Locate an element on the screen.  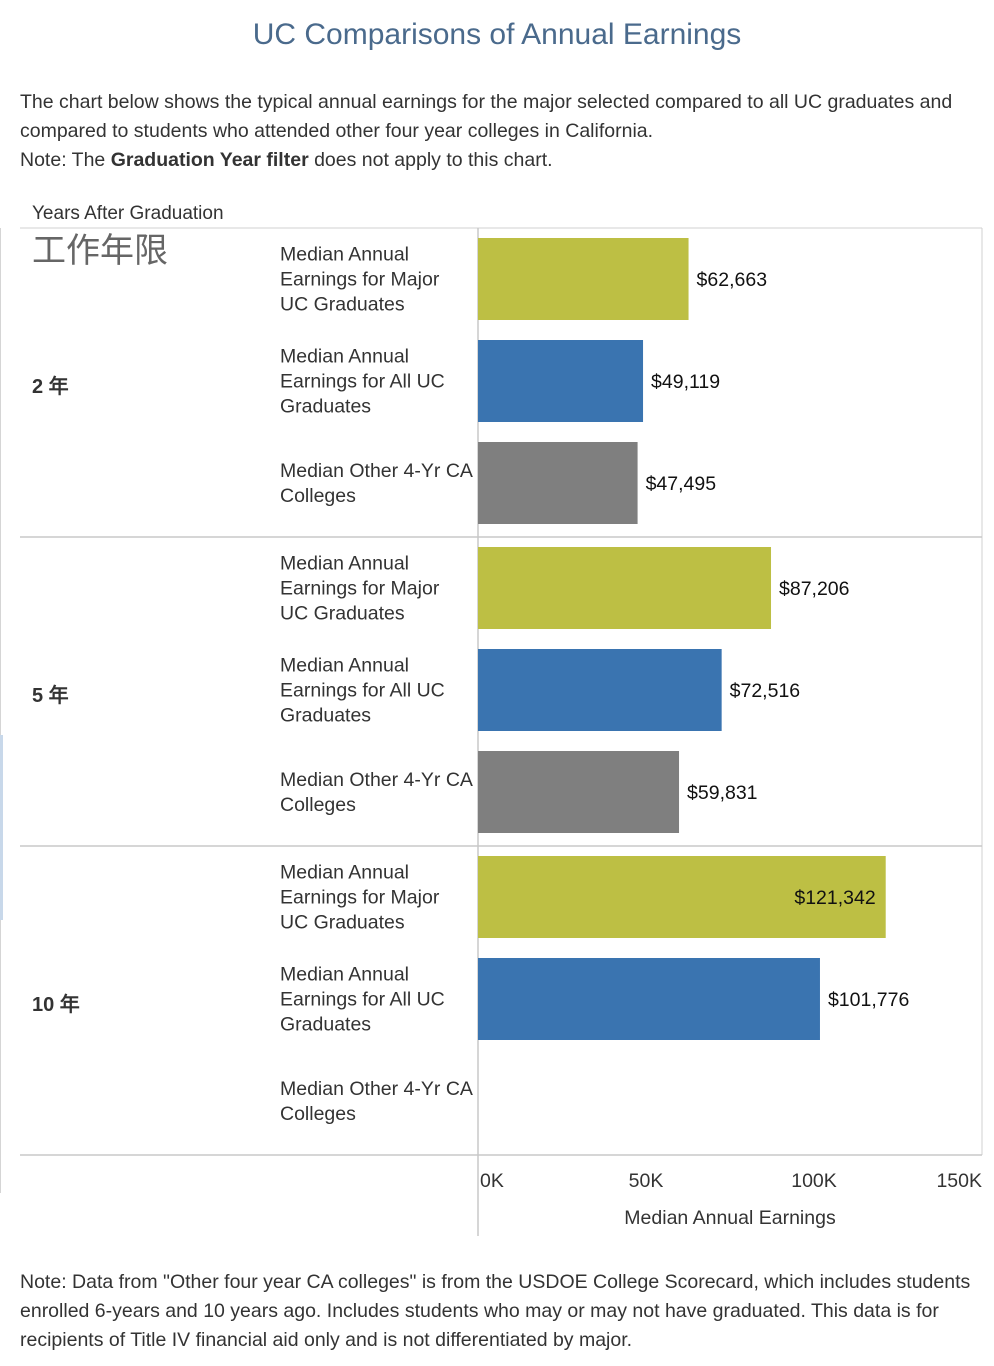
row-header-title: Years After Graduation is located at coordinates (128, 213).